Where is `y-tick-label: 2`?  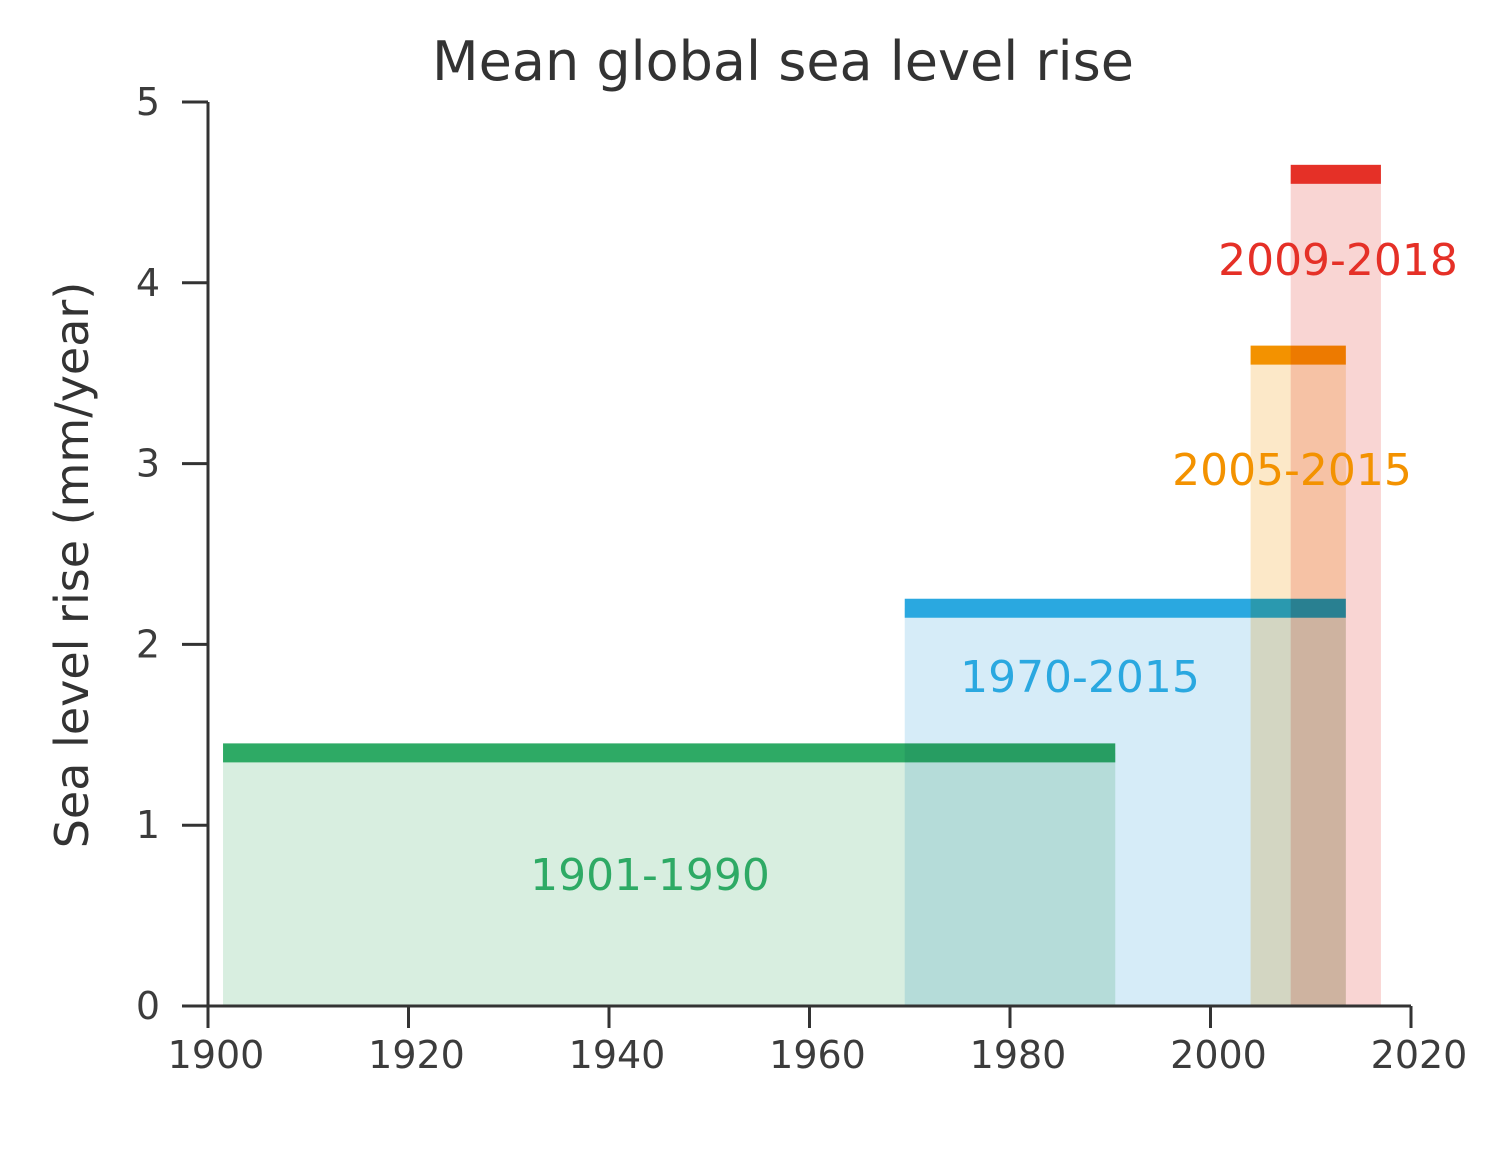 y-tick-label: 2 is located at coordinates (148, 644).